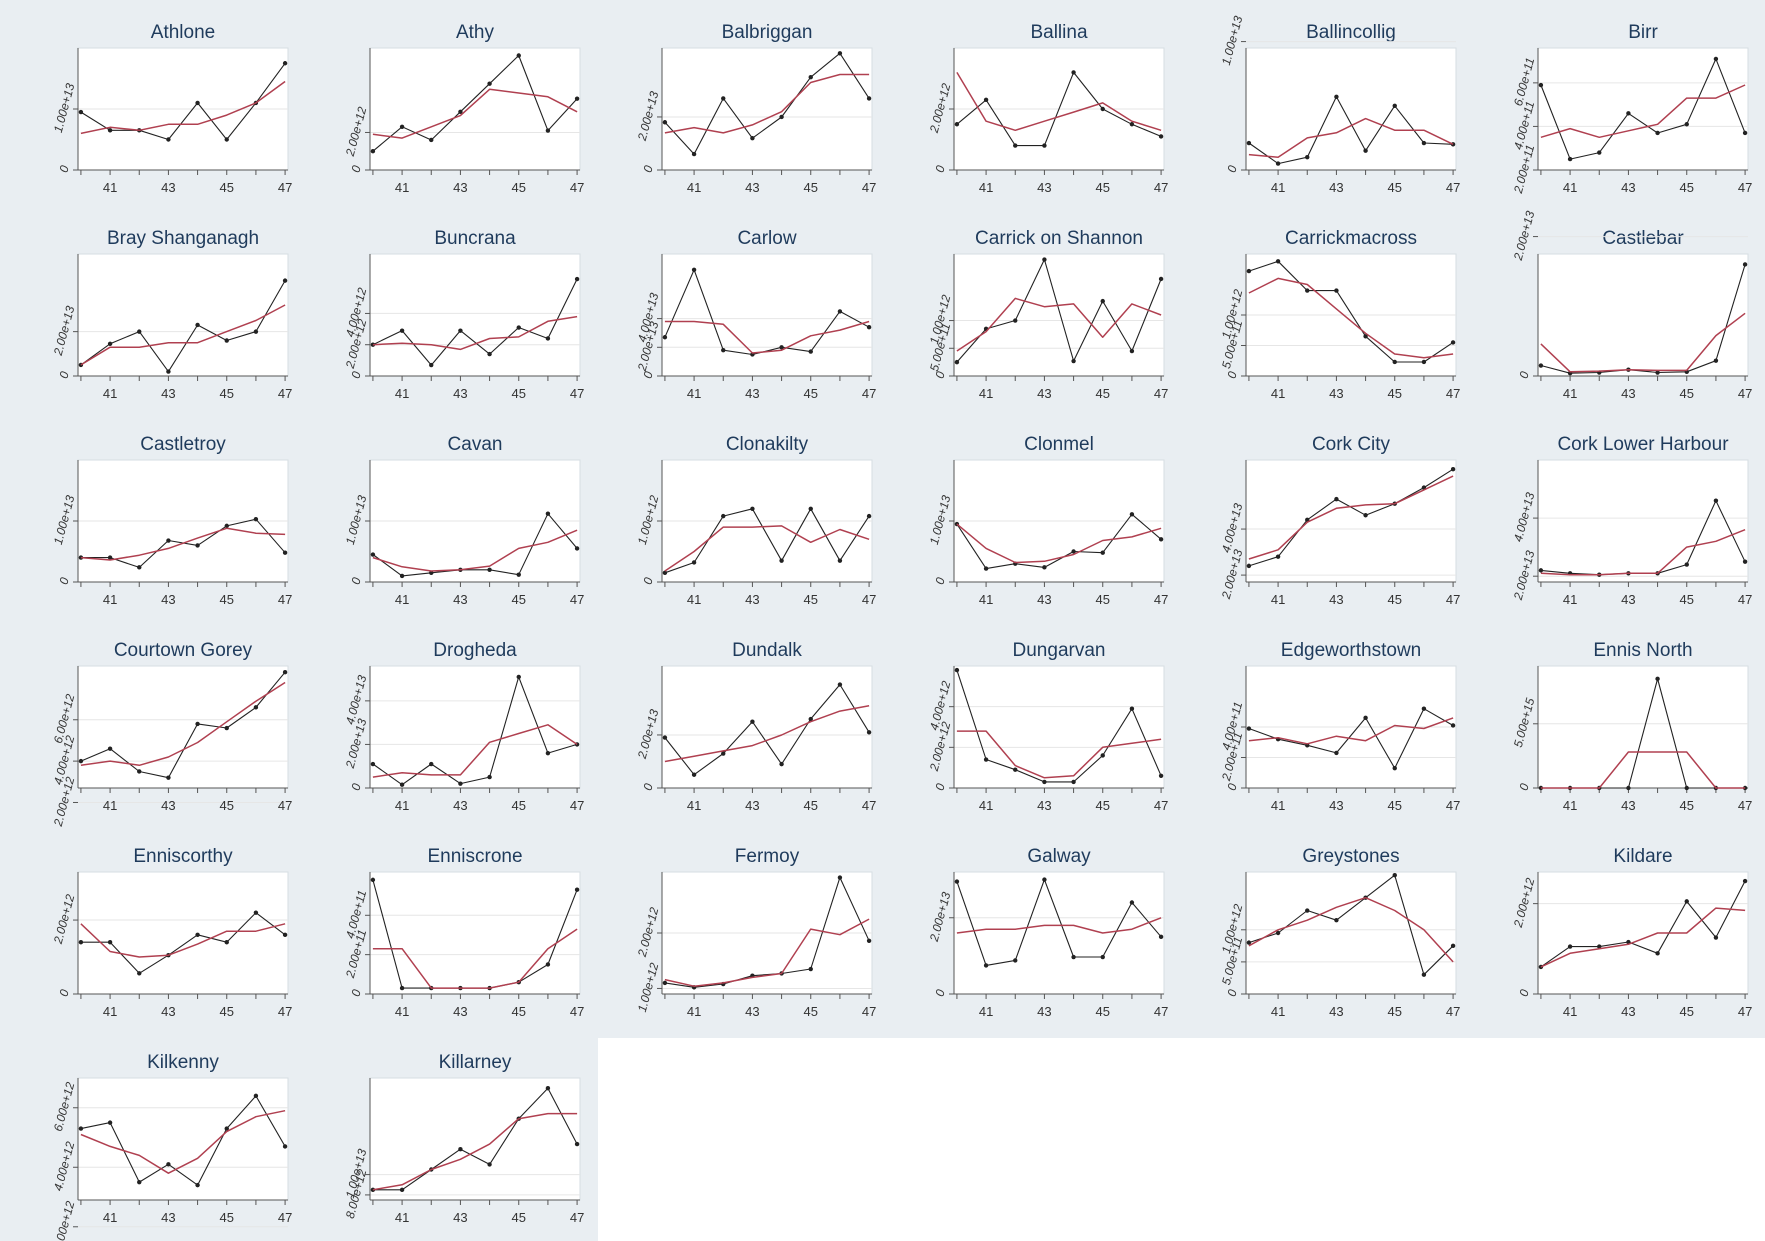  Describe the element at coordinates (1351, 238) in the screenshot. I see `panel-title: Carrickmacross` at that location.